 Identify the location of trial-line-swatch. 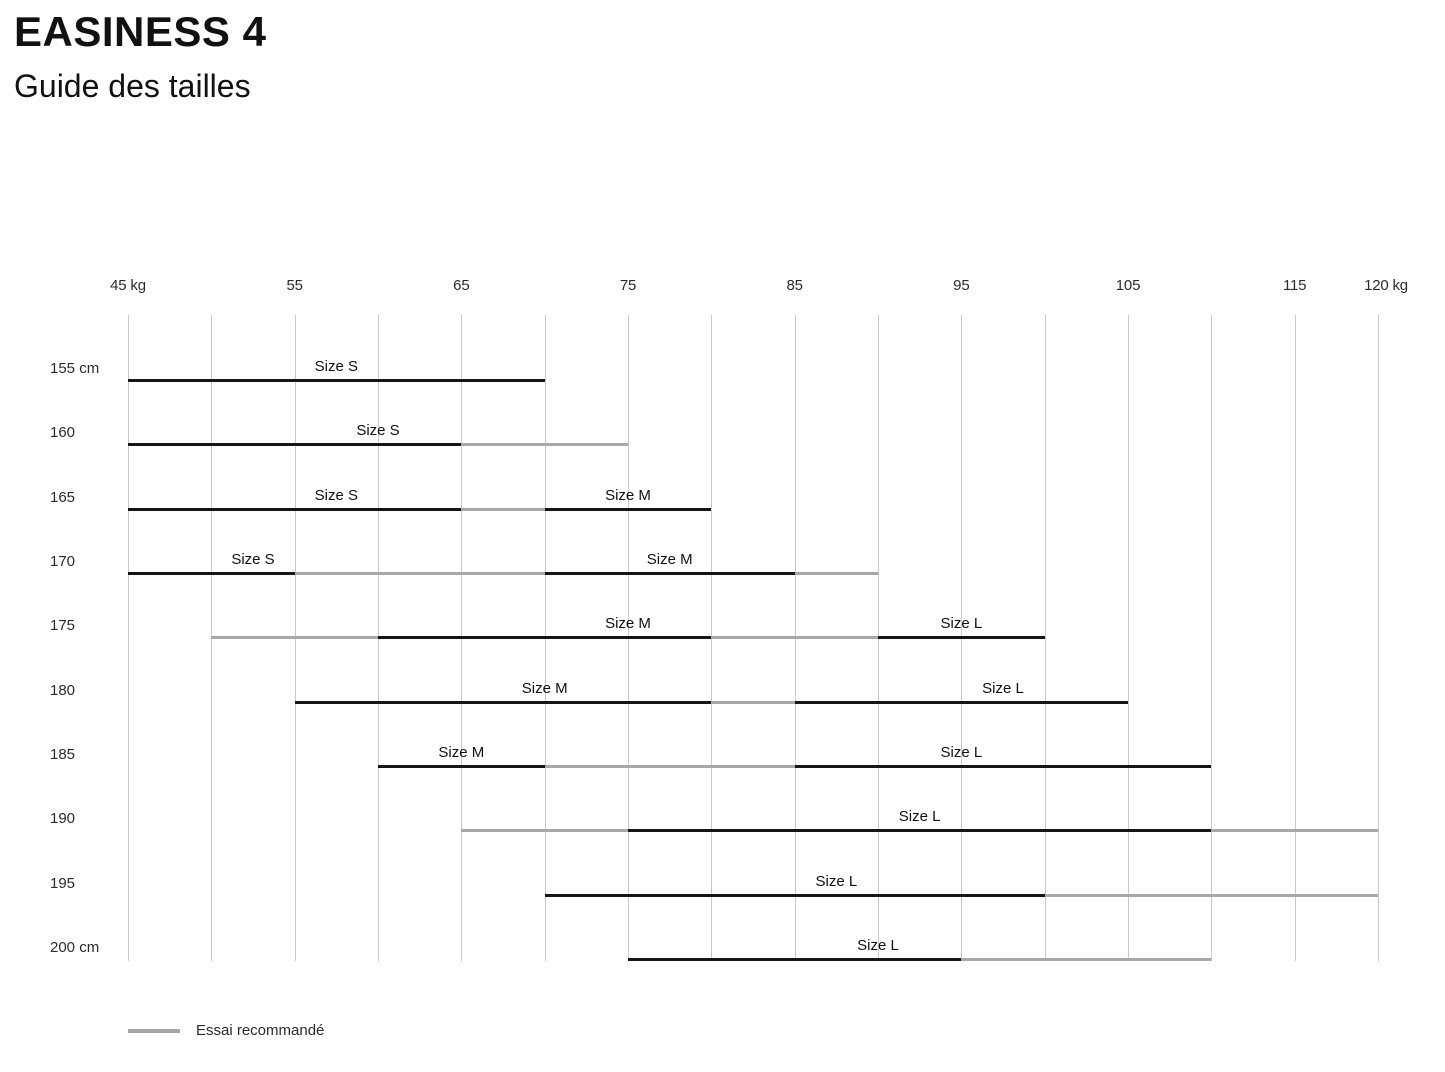
(154, 1030).